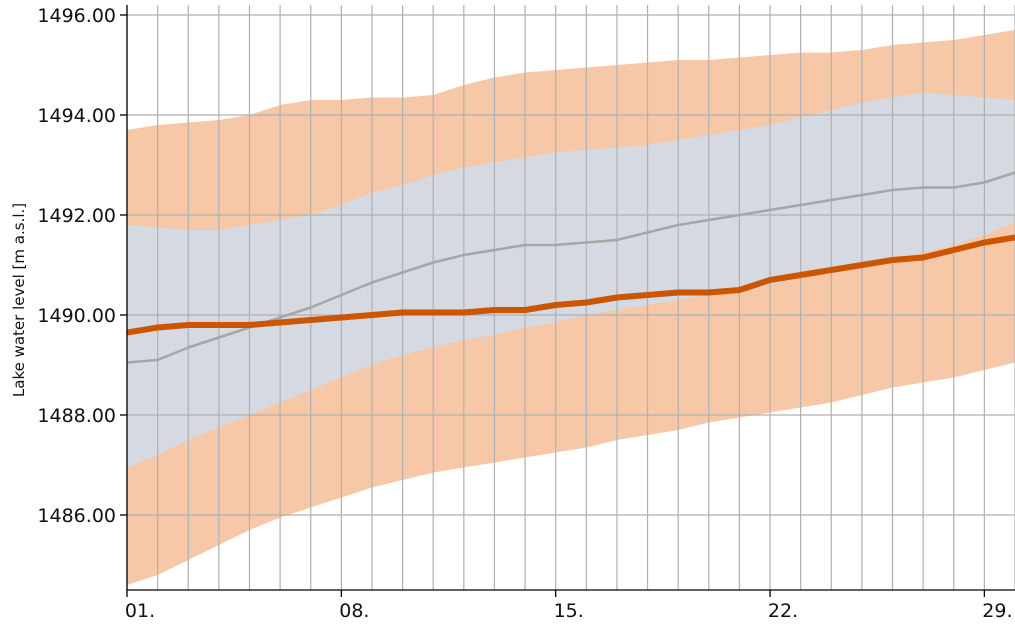 Image resolution: width=1015 pixels, height=630 pixels. What do you see at coordinates (569, 611) in the screenshot?
I see `x-tick-label: 15.` at bounding box center [569, 611].